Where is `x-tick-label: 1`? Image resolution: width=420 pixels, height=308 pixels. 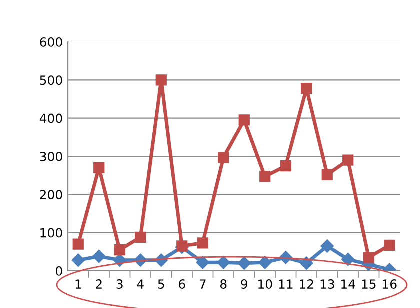 x-tick-label: 1 is located at coordinates (79, 284).